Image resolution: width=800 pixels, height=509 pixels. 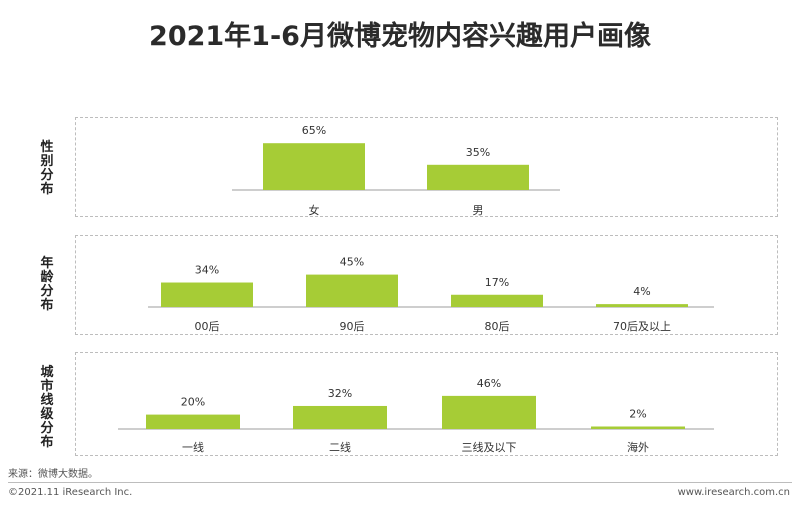 What do you see at coordinates (638, 447) in the screenshot?
I see `category-label: 海外` at bounding box center [638, 447].